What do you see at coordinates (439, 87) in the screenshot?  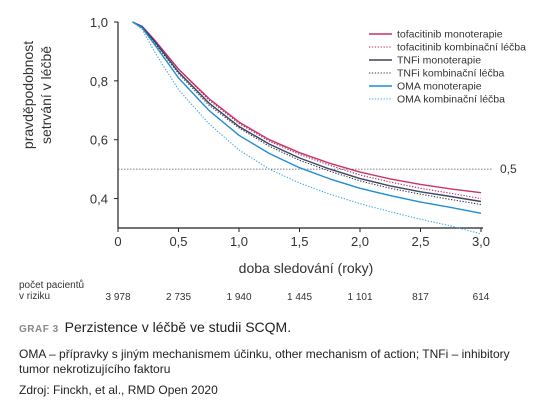 I see `legend-label-5: OMA monoterapie` at bounding box center [439, 87].